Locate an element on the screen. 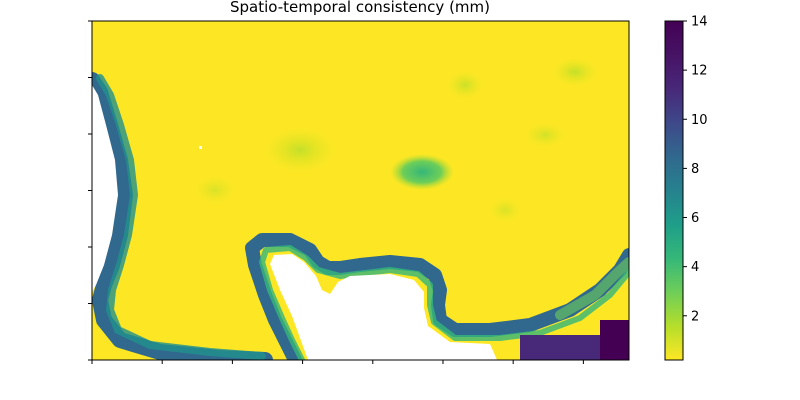  colorbar-tick-label: 12 is located at coordinates (699, 71).